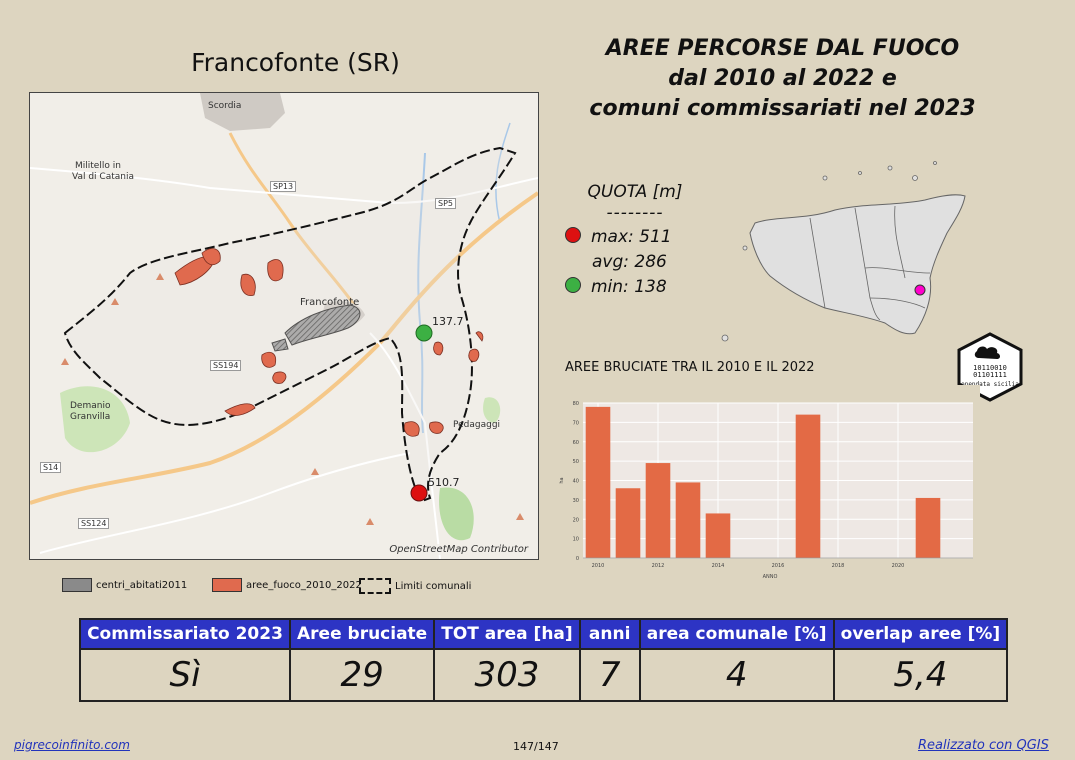  Describe the element at coordinates (573, 285) in the screenshot. I see `min-dot-icon` at that location.